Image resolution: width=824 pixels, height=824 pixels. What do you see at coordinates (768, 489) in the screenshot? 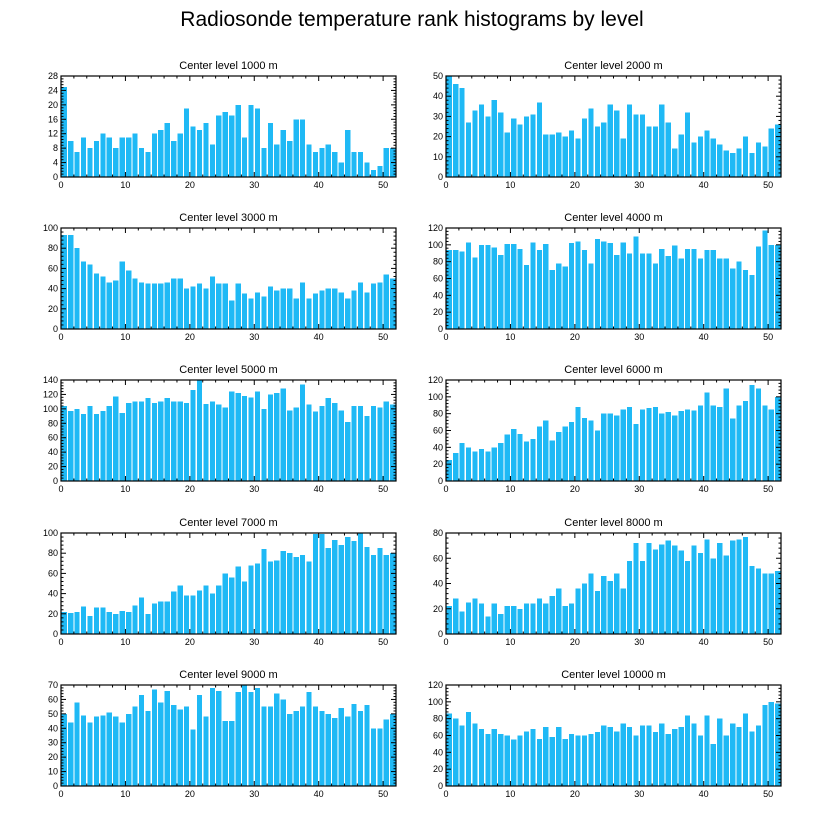
I see `x-tick-label: 50` at bounding box center [768, 489].